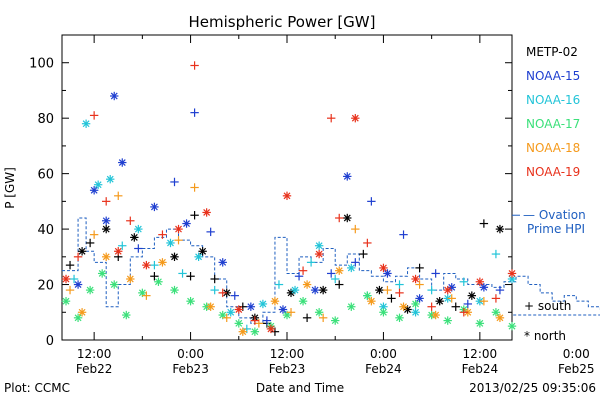  What do you see at coordinates (554, 215) in the screenshot?
I see `ovation-legend-line1: — Ovation` at bounding box center [554, 215].